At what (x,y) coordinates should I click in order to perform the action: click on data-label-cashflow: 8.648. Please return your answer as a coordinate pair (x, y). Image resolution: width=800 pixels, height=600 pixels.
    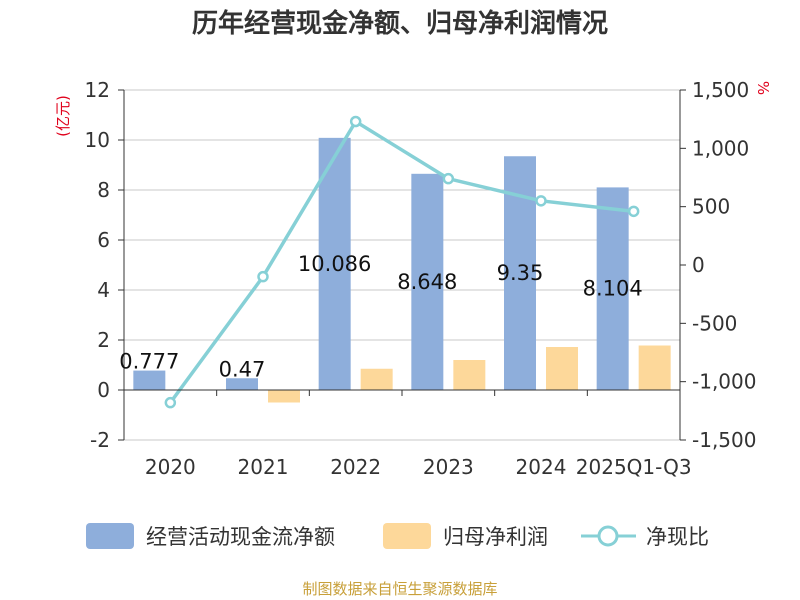
    Looking at the image, I should click on (427, 282).